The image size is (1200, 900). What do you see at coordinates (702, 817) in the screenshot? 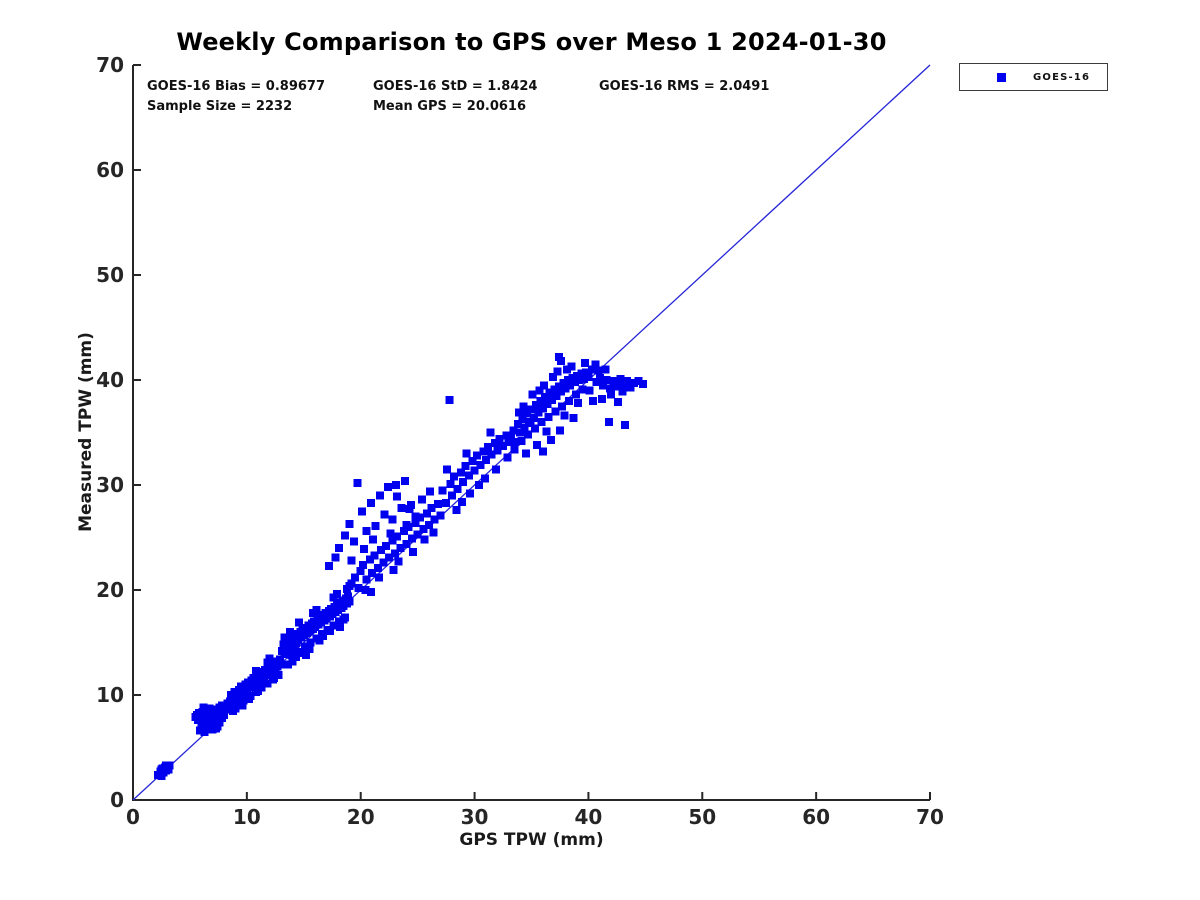
I see `x-tick-label: 50` at bounding box center [702, 817].